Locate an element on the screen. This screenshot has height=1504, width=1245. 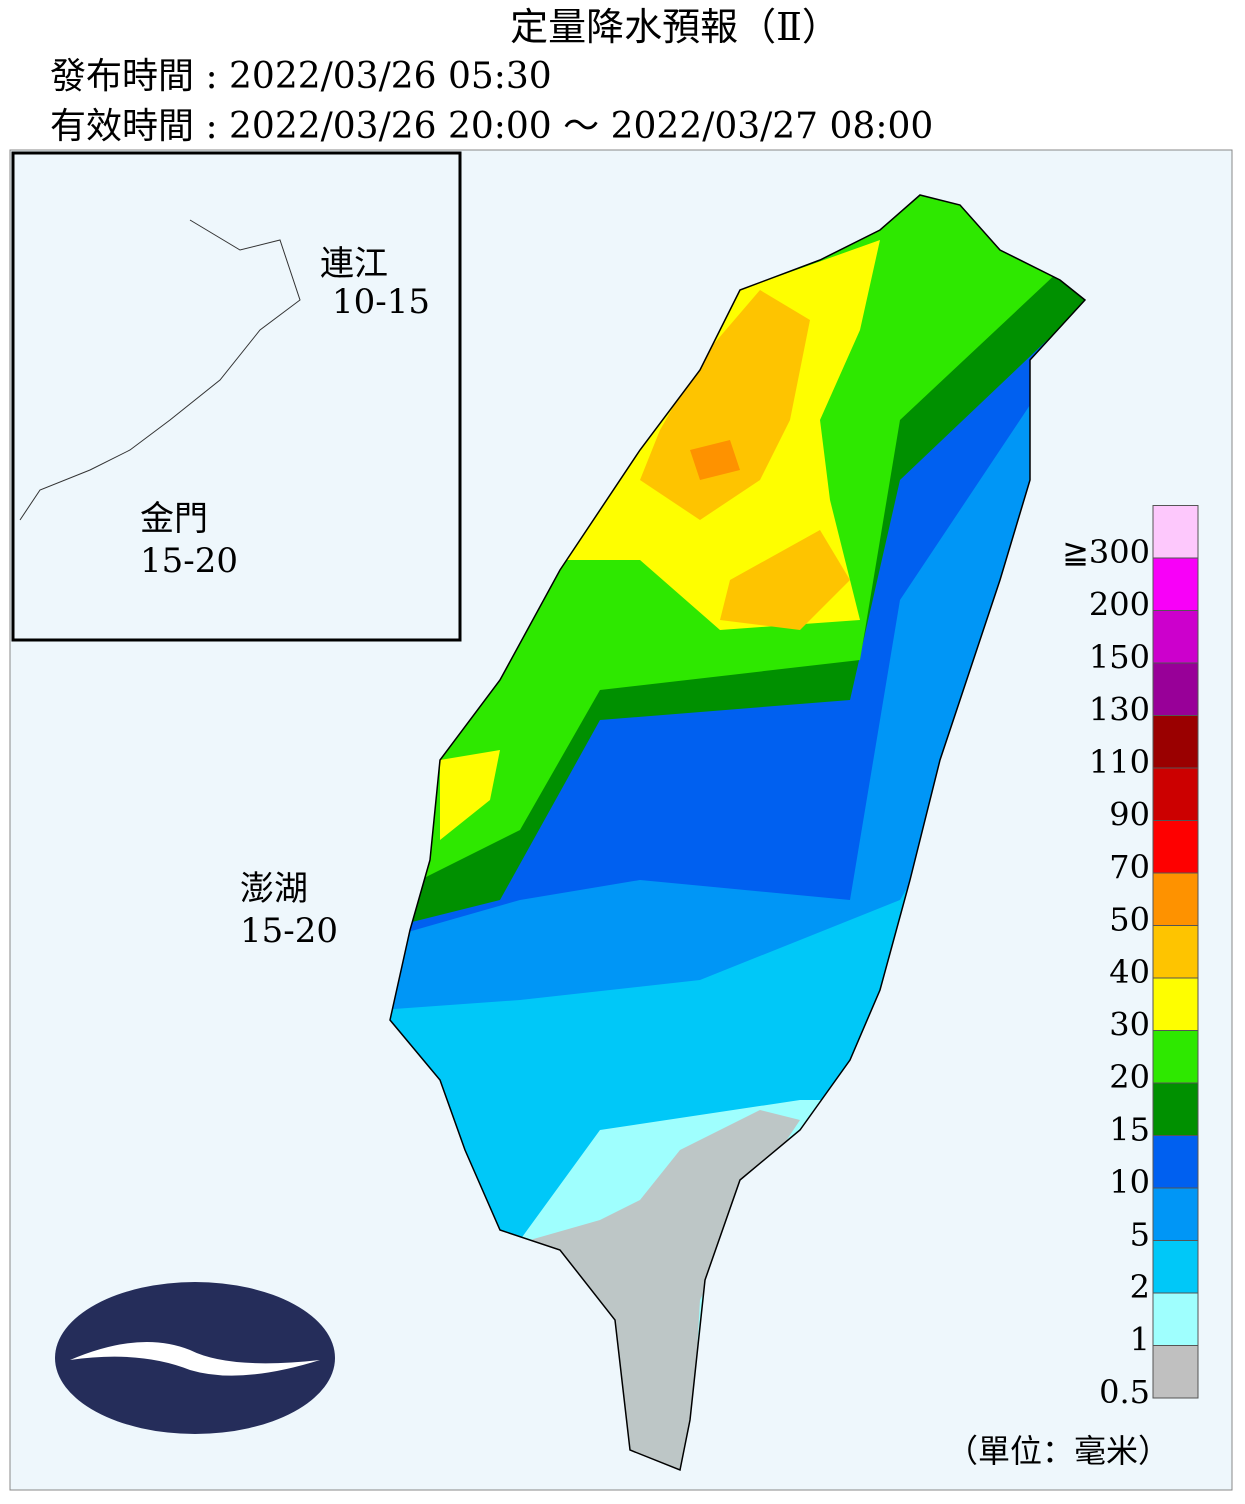
legend-label: 30 is located at coordinates (1129, 1025).